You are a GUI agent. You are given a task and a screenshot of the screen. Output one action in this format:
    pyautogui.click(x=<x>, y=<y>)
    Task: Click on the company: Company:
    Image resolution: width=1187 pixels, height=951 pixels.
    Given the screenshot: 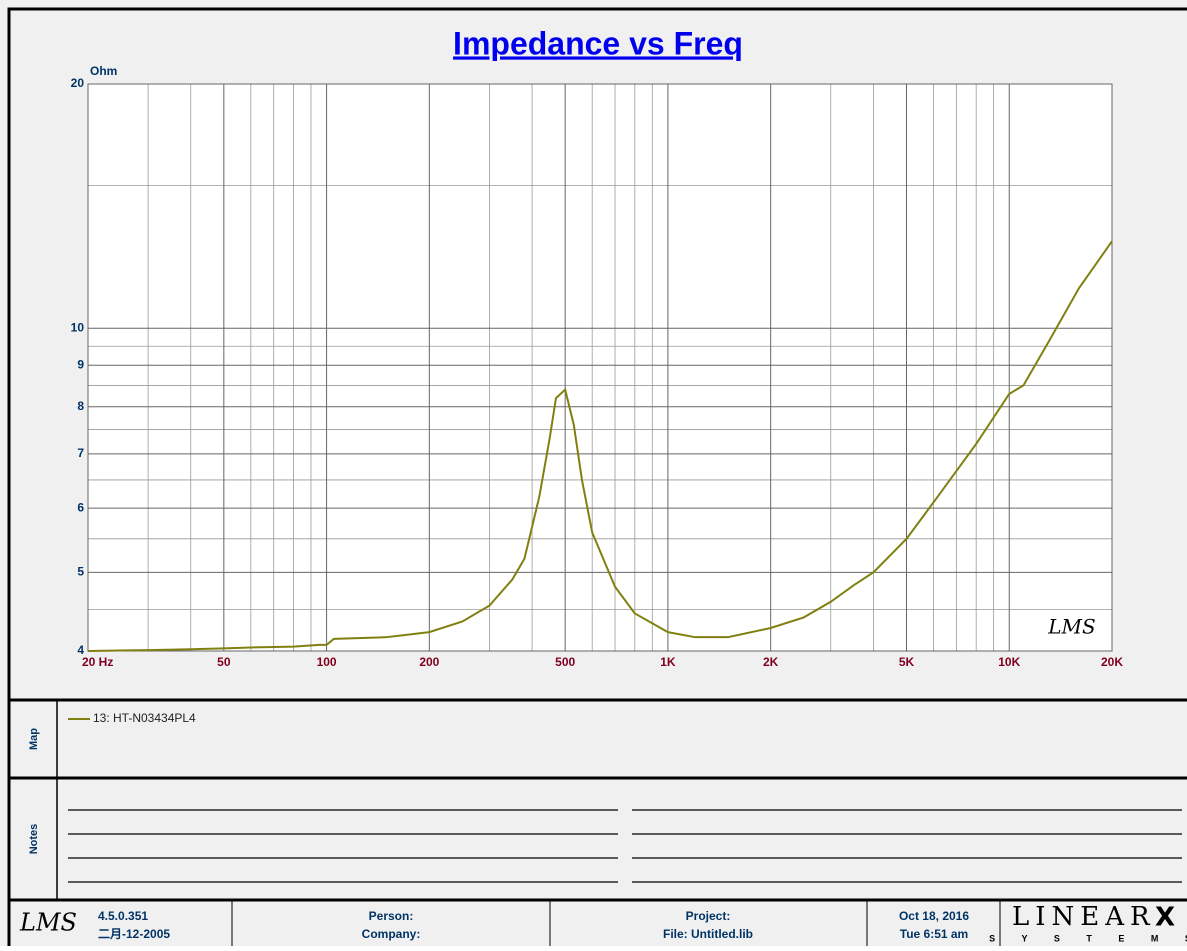 What is the action you would take?
    pyautogui.click(x=391, y=934)
    